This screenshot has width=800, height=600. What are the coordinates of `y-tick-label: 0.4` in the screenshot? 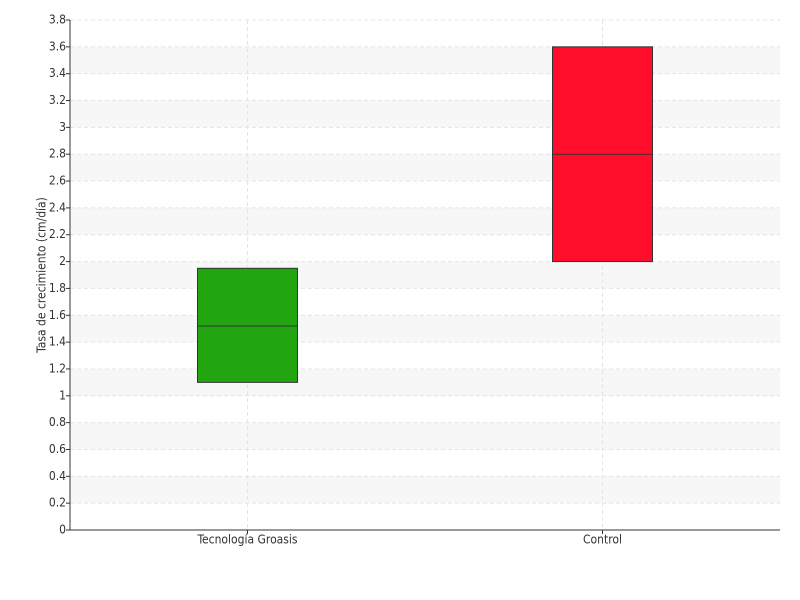 It's located at (57, 476).